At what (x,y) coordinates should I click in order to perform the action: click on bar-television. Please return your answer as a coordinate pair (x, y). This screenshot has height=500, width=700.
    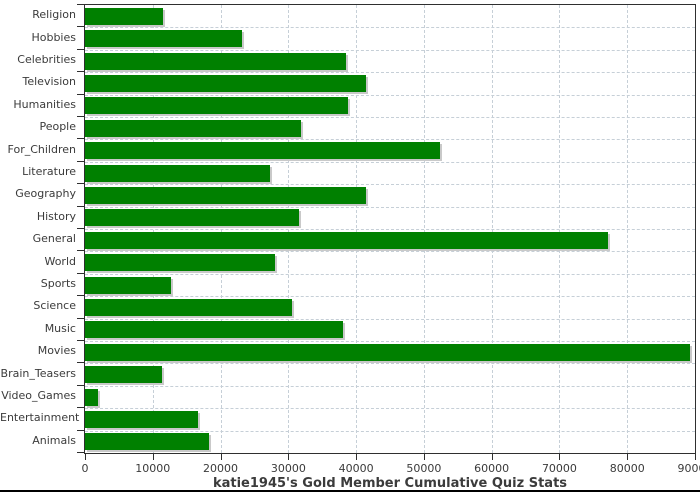
    Looking at the image, I should click on (226, 83).